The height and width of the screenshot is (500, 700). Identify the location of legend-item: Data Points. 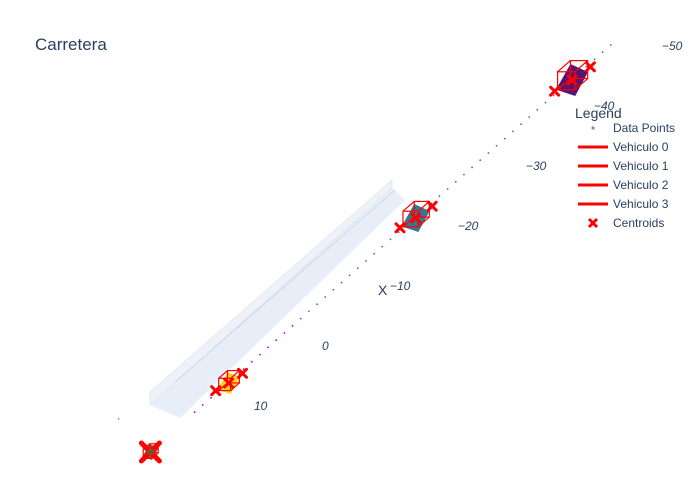
(633, 128).